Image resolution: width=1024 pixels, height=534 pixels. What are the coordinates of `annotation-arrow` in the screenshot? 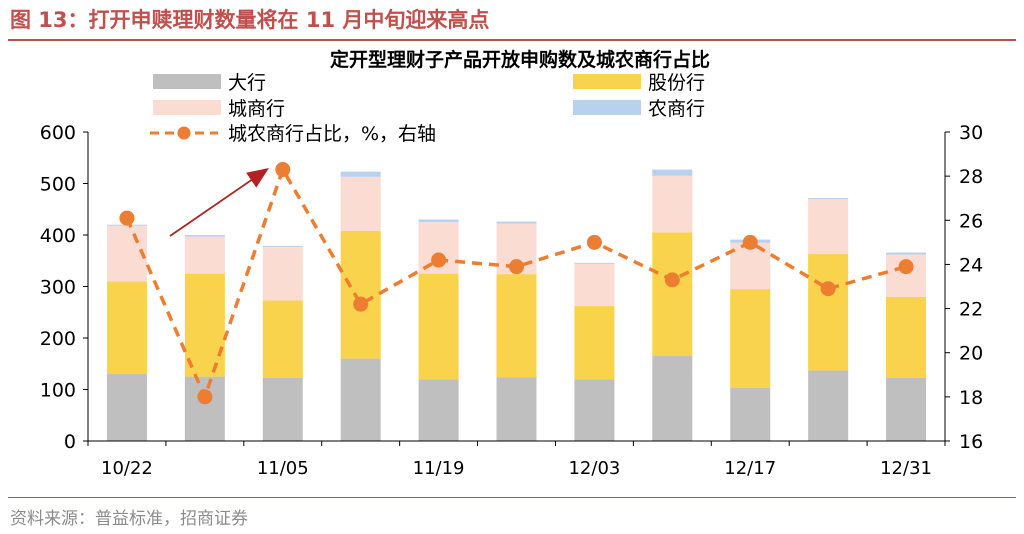 It's located at (219, 202).